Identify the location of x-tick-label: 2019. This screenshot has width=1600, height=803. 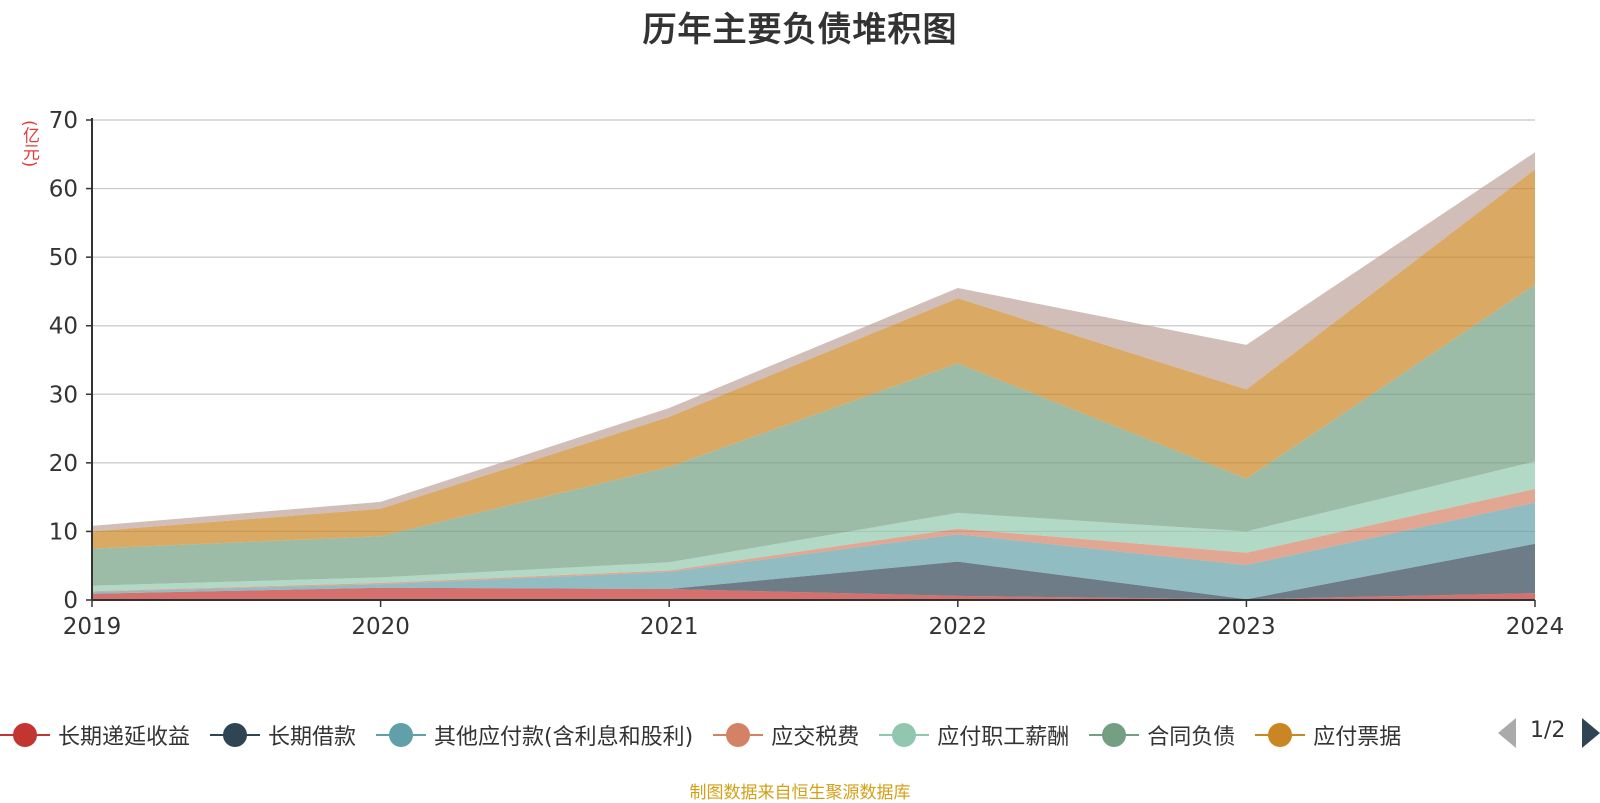
(92, 627).